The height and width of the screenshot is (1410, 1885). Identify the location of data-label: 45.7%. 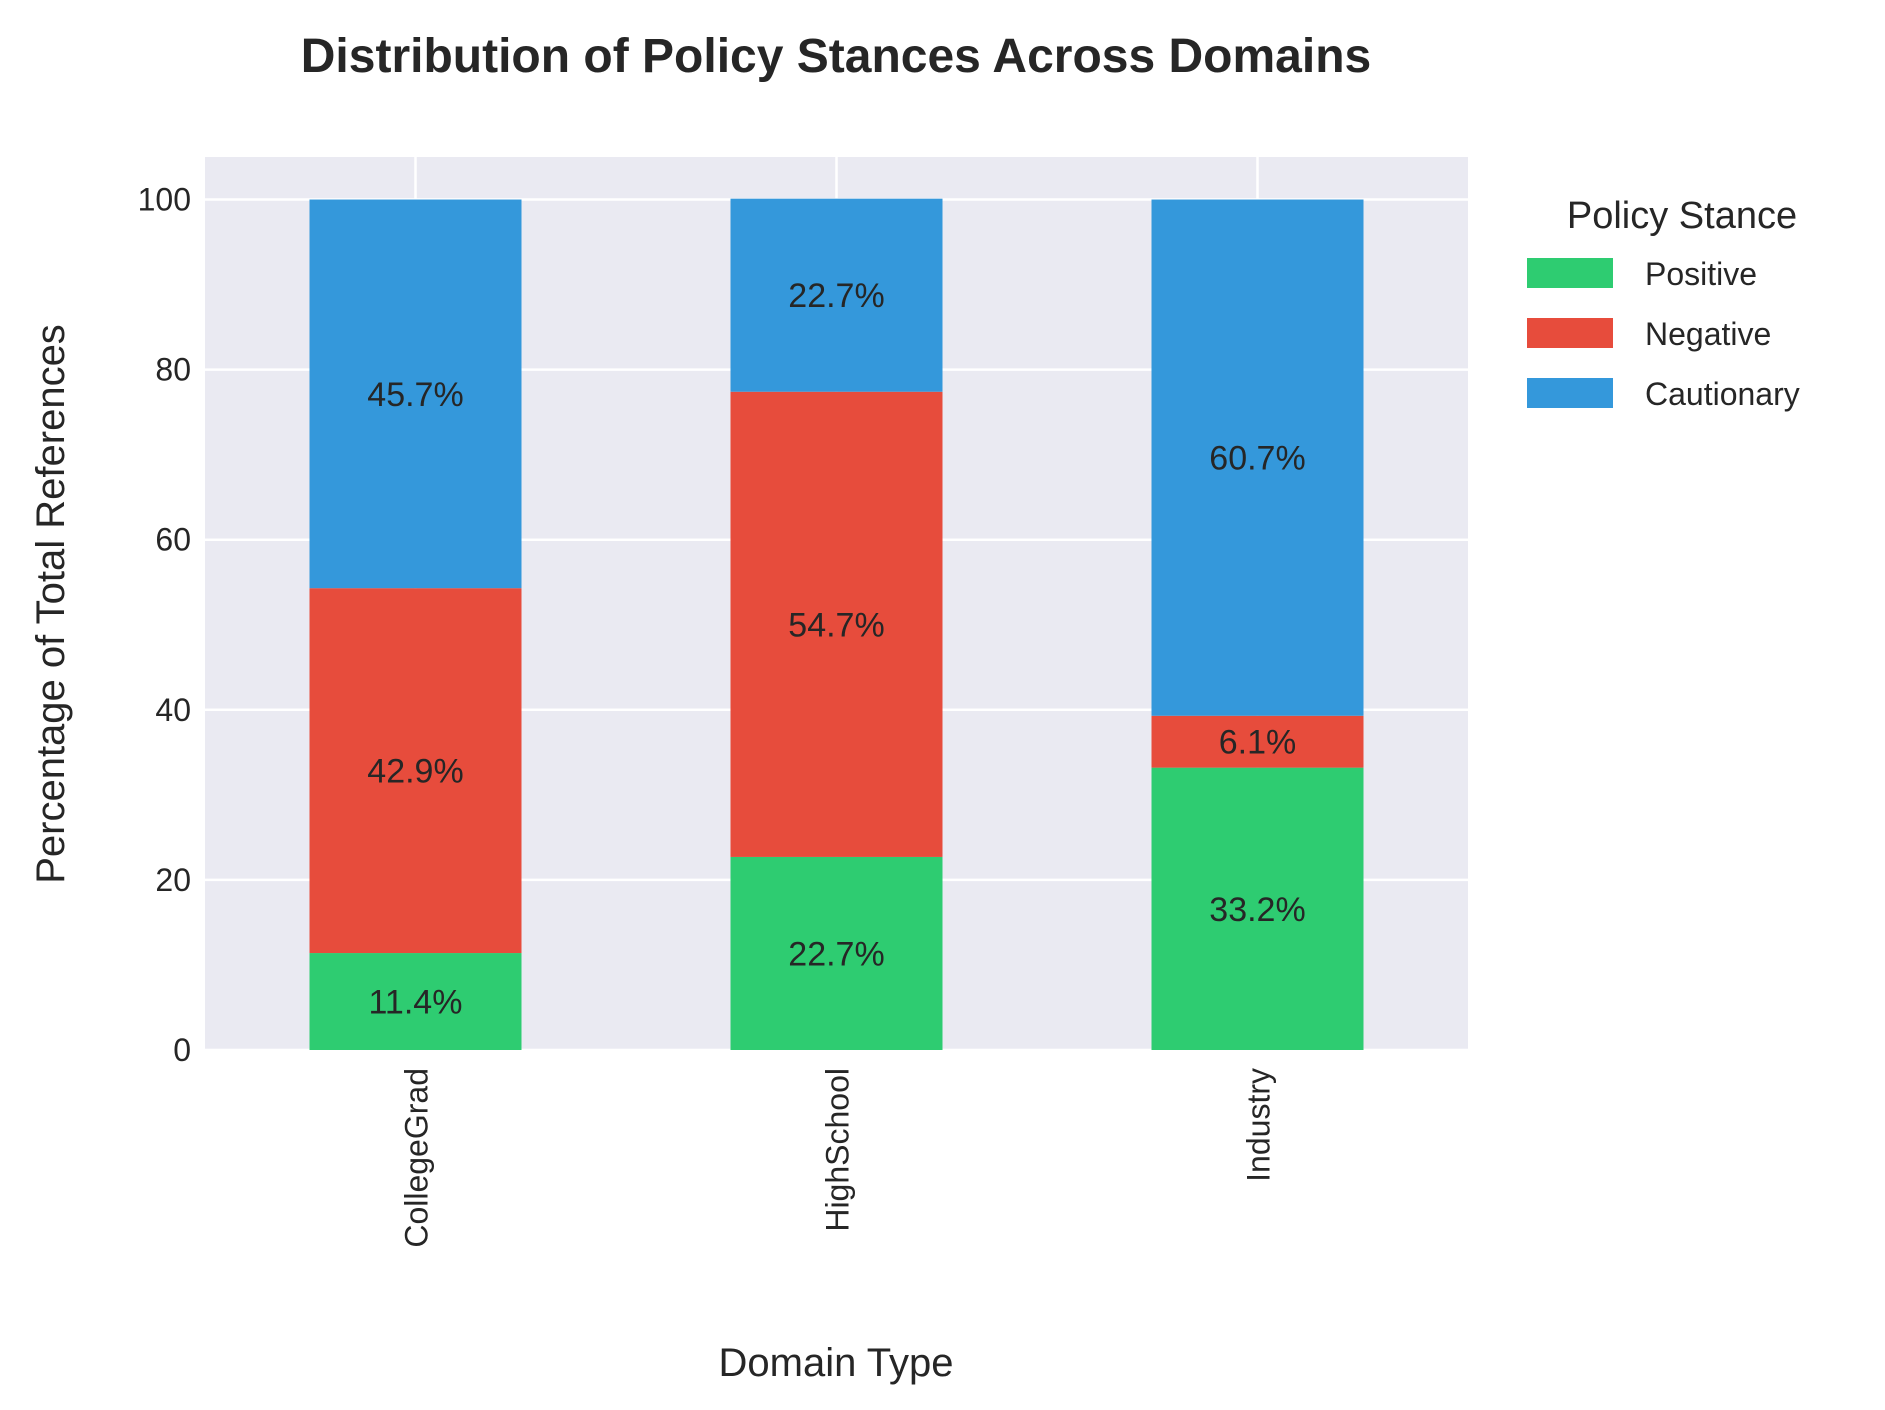
(415, 395).